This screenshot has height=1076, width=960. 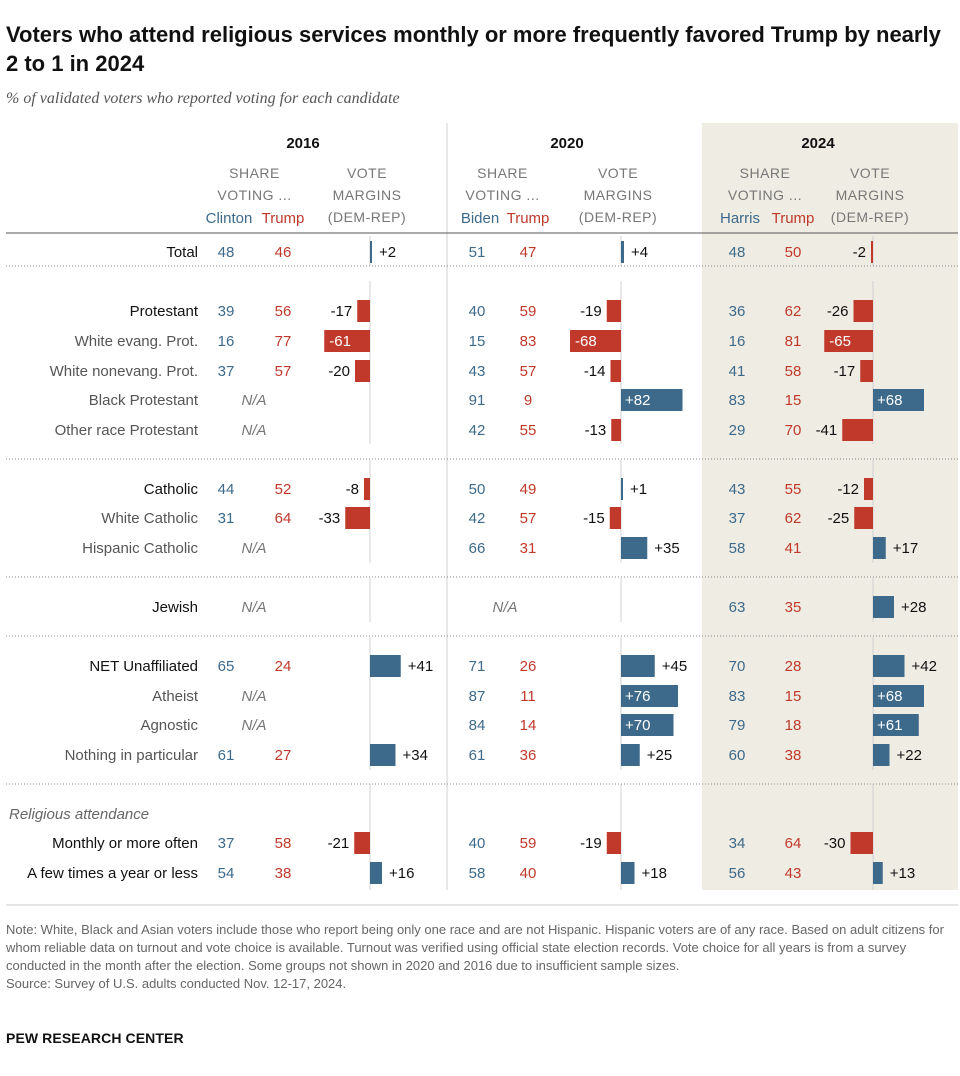 What do you see at coordinates (140, 548) in the screenshot?
I see `row-label: Hispanic Catholic` at bounding box center [140, 548].